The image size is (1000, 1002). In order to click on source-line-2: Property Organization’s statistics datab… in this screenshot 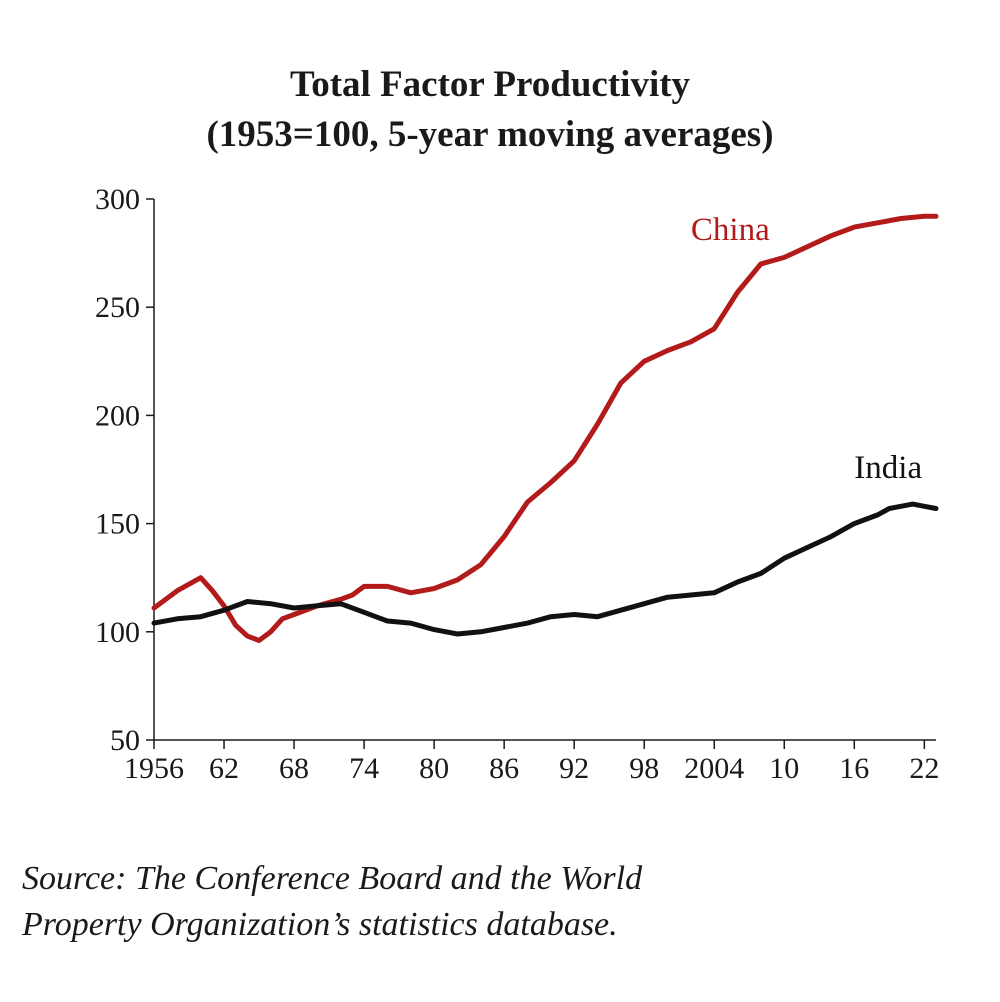, I will do `click(320, 924)`.